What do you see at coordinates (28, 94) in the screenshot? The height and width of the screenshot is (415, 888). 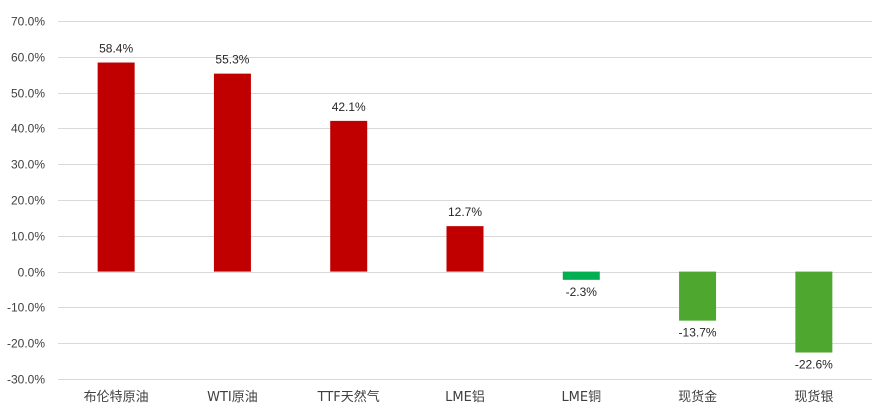 I see `y-tick-label: 50.0%` at bounding box center [28, 94].